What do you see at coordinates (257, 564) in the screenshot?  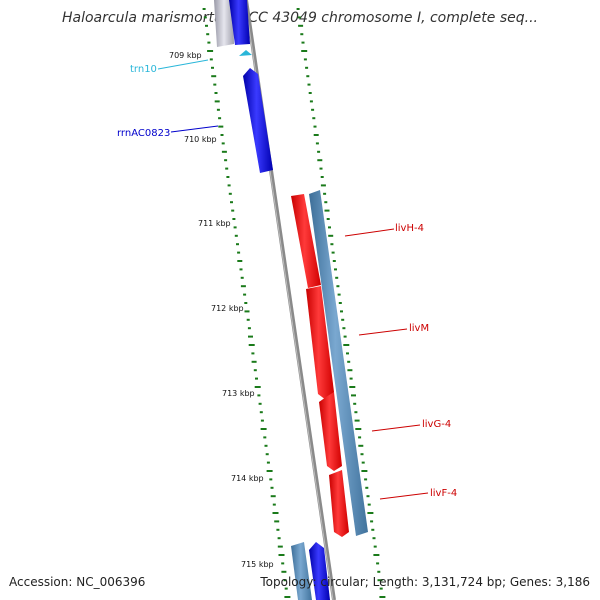 I see `tick-label: 715 kbp` at bounding box center [257, 564].